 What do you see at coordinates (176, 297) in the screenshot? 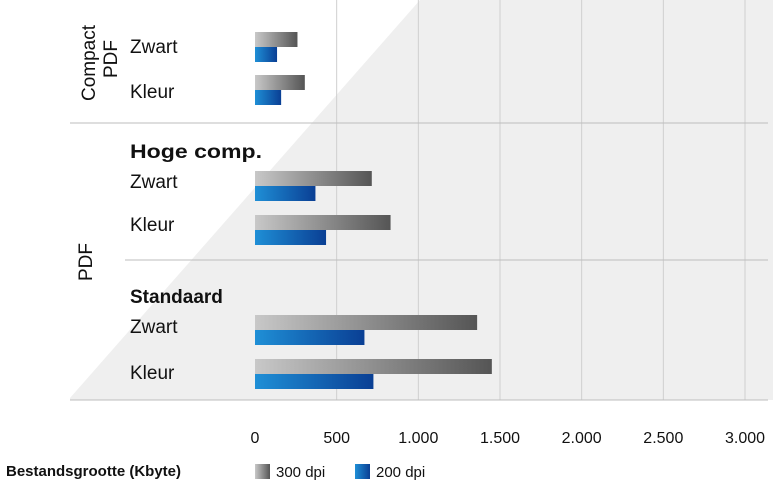
I see `subgroup-title: Standaard` at bounding box center [176, 297].